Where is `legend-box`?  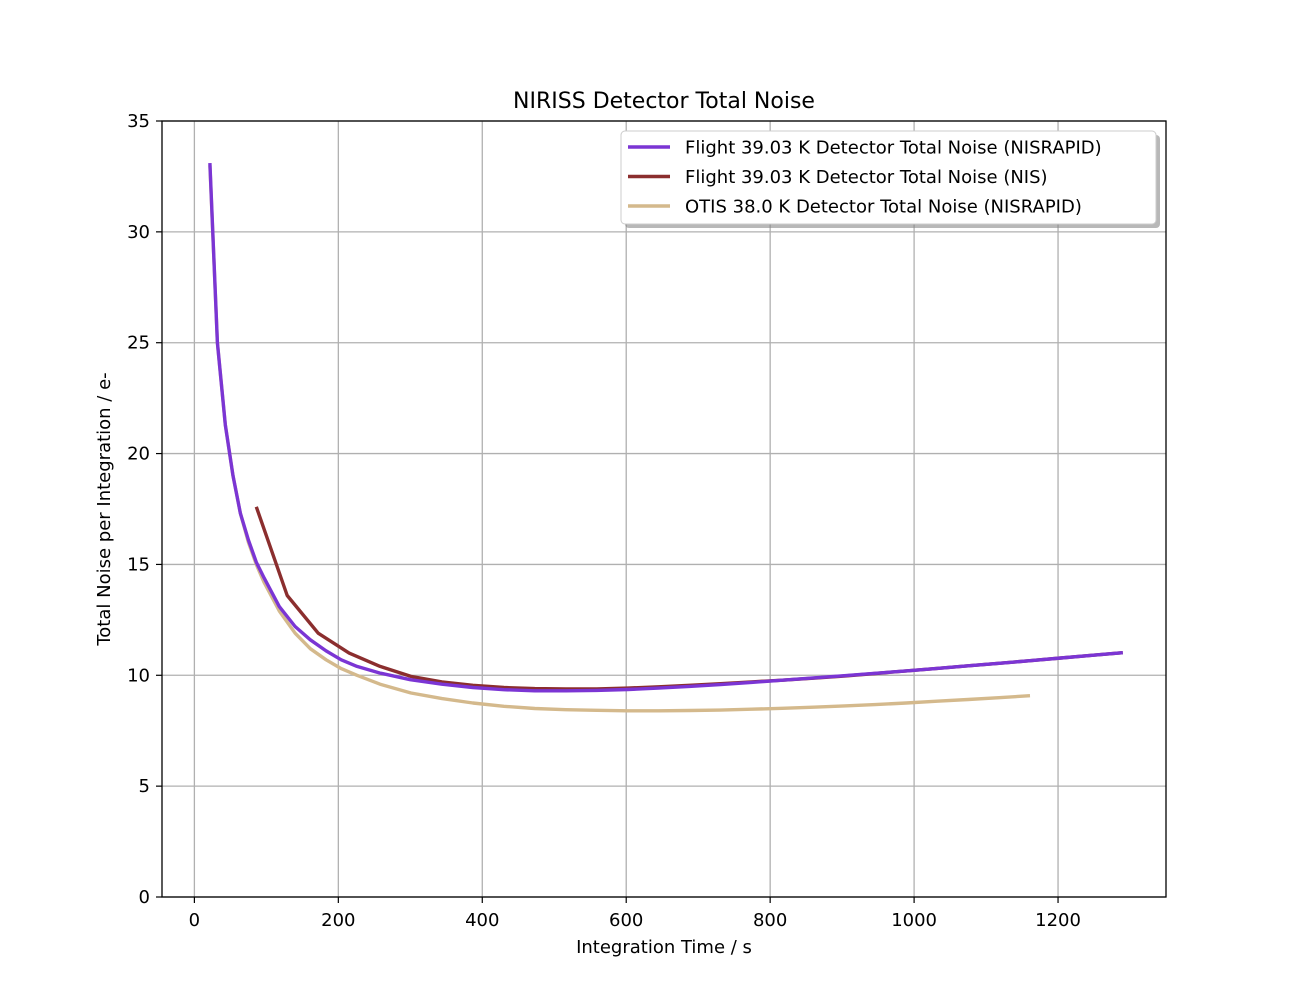 legend-box is located at coordinates (888, 177).